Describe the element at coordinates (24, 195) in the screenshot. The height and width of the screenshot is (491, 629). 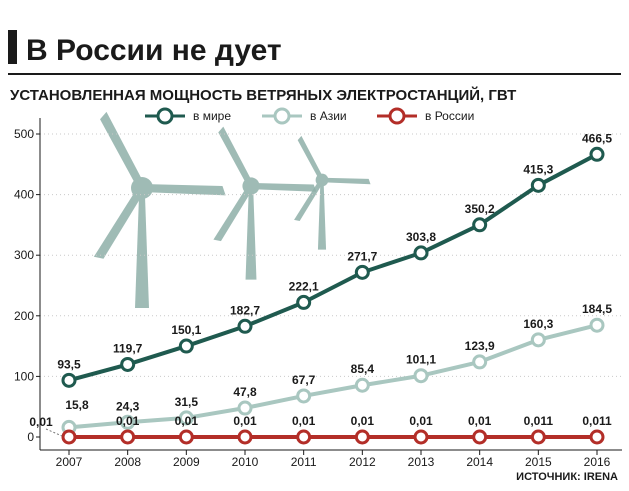
I see `y-tick-label: 400` at that location.